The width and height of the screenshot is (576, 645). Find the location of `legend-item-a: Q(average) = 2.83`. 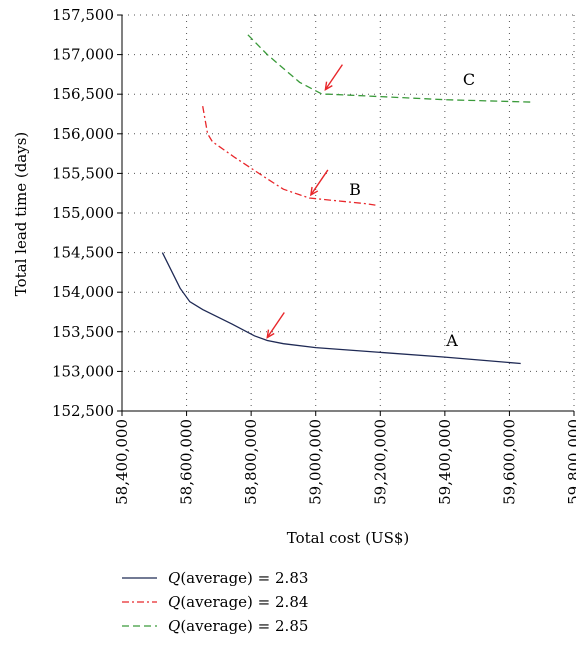

legend-item-a: Q(average) = 2.83 is located at coordinates (215, 578).